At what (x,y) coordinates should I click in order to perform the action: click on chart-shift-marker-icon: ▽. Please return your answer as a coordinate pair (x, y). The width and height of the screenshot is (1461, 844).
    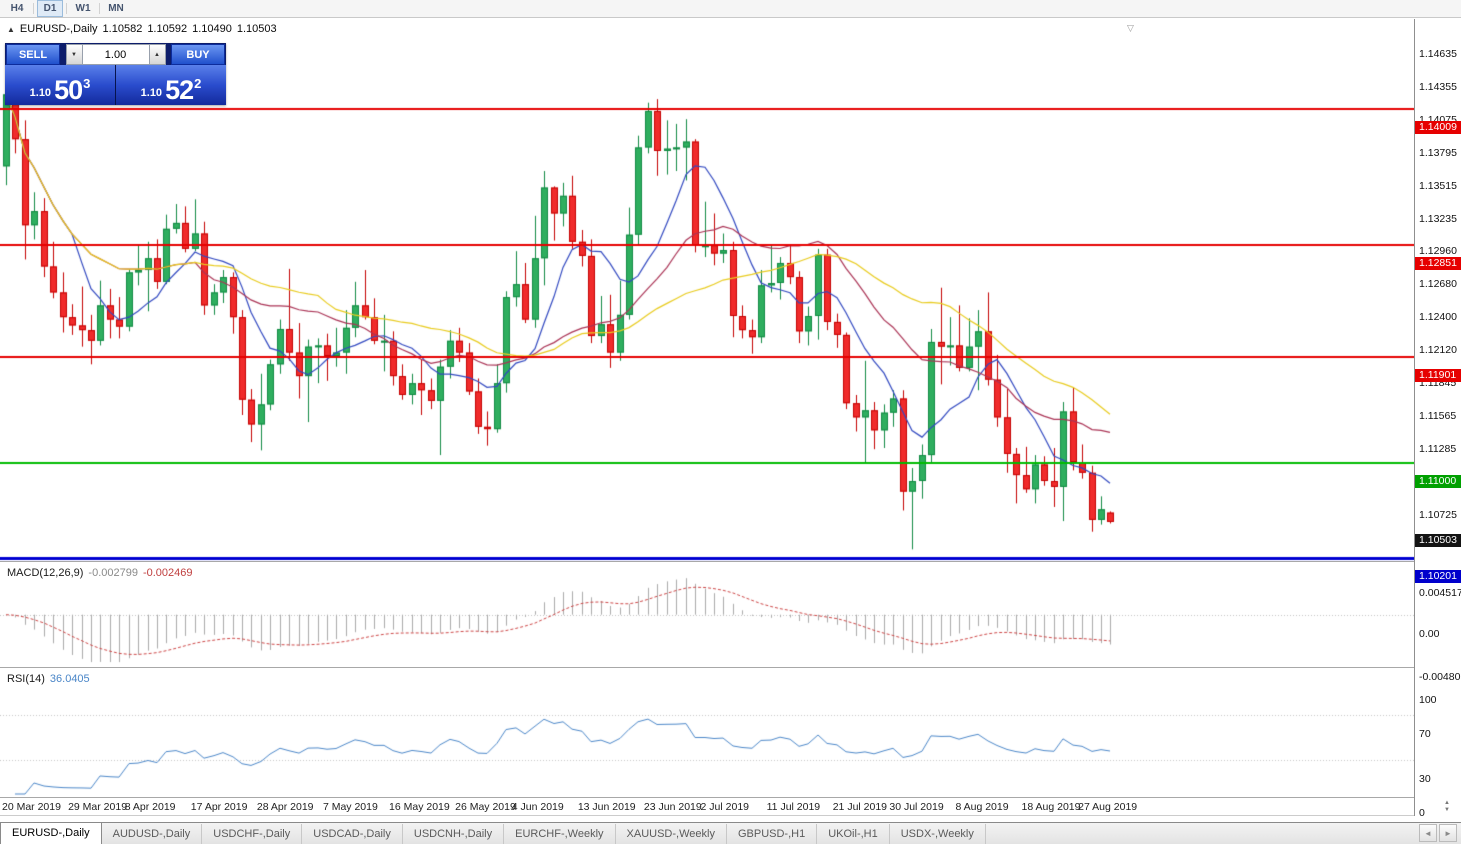
    Looking at the image, I should click on (1130, 28).